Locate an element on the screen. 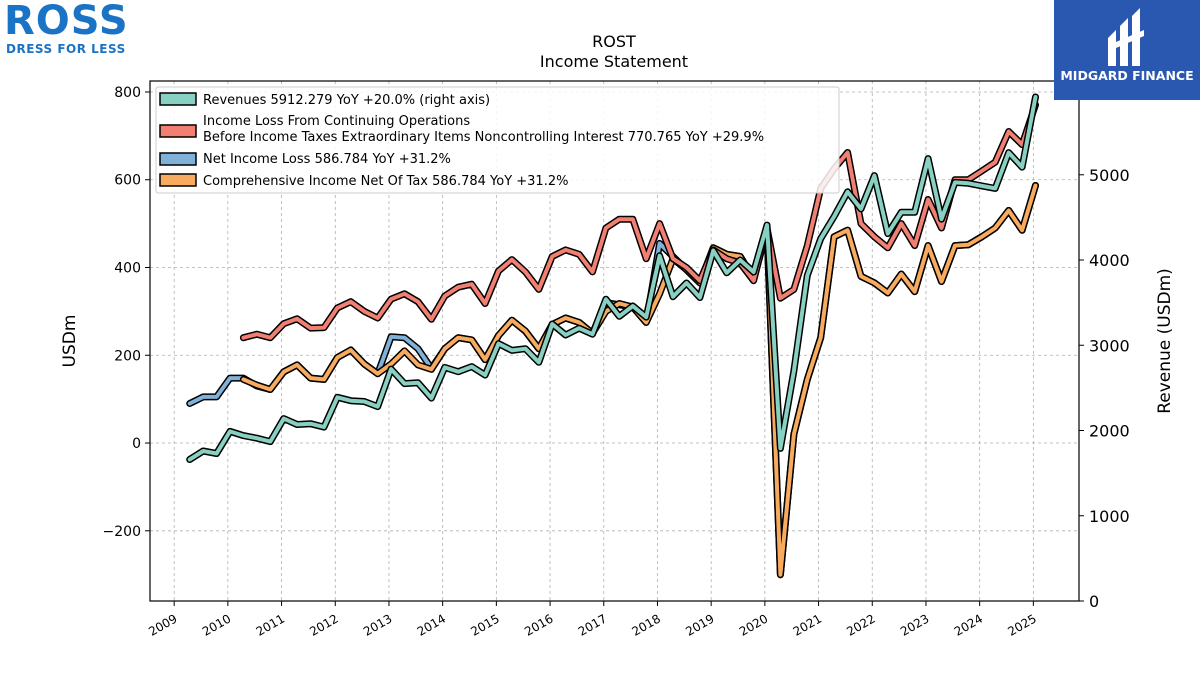 The width and height of the screenshot is (1200, 675). ross-logo-word: ROSS is located at coordinates (66, 22).